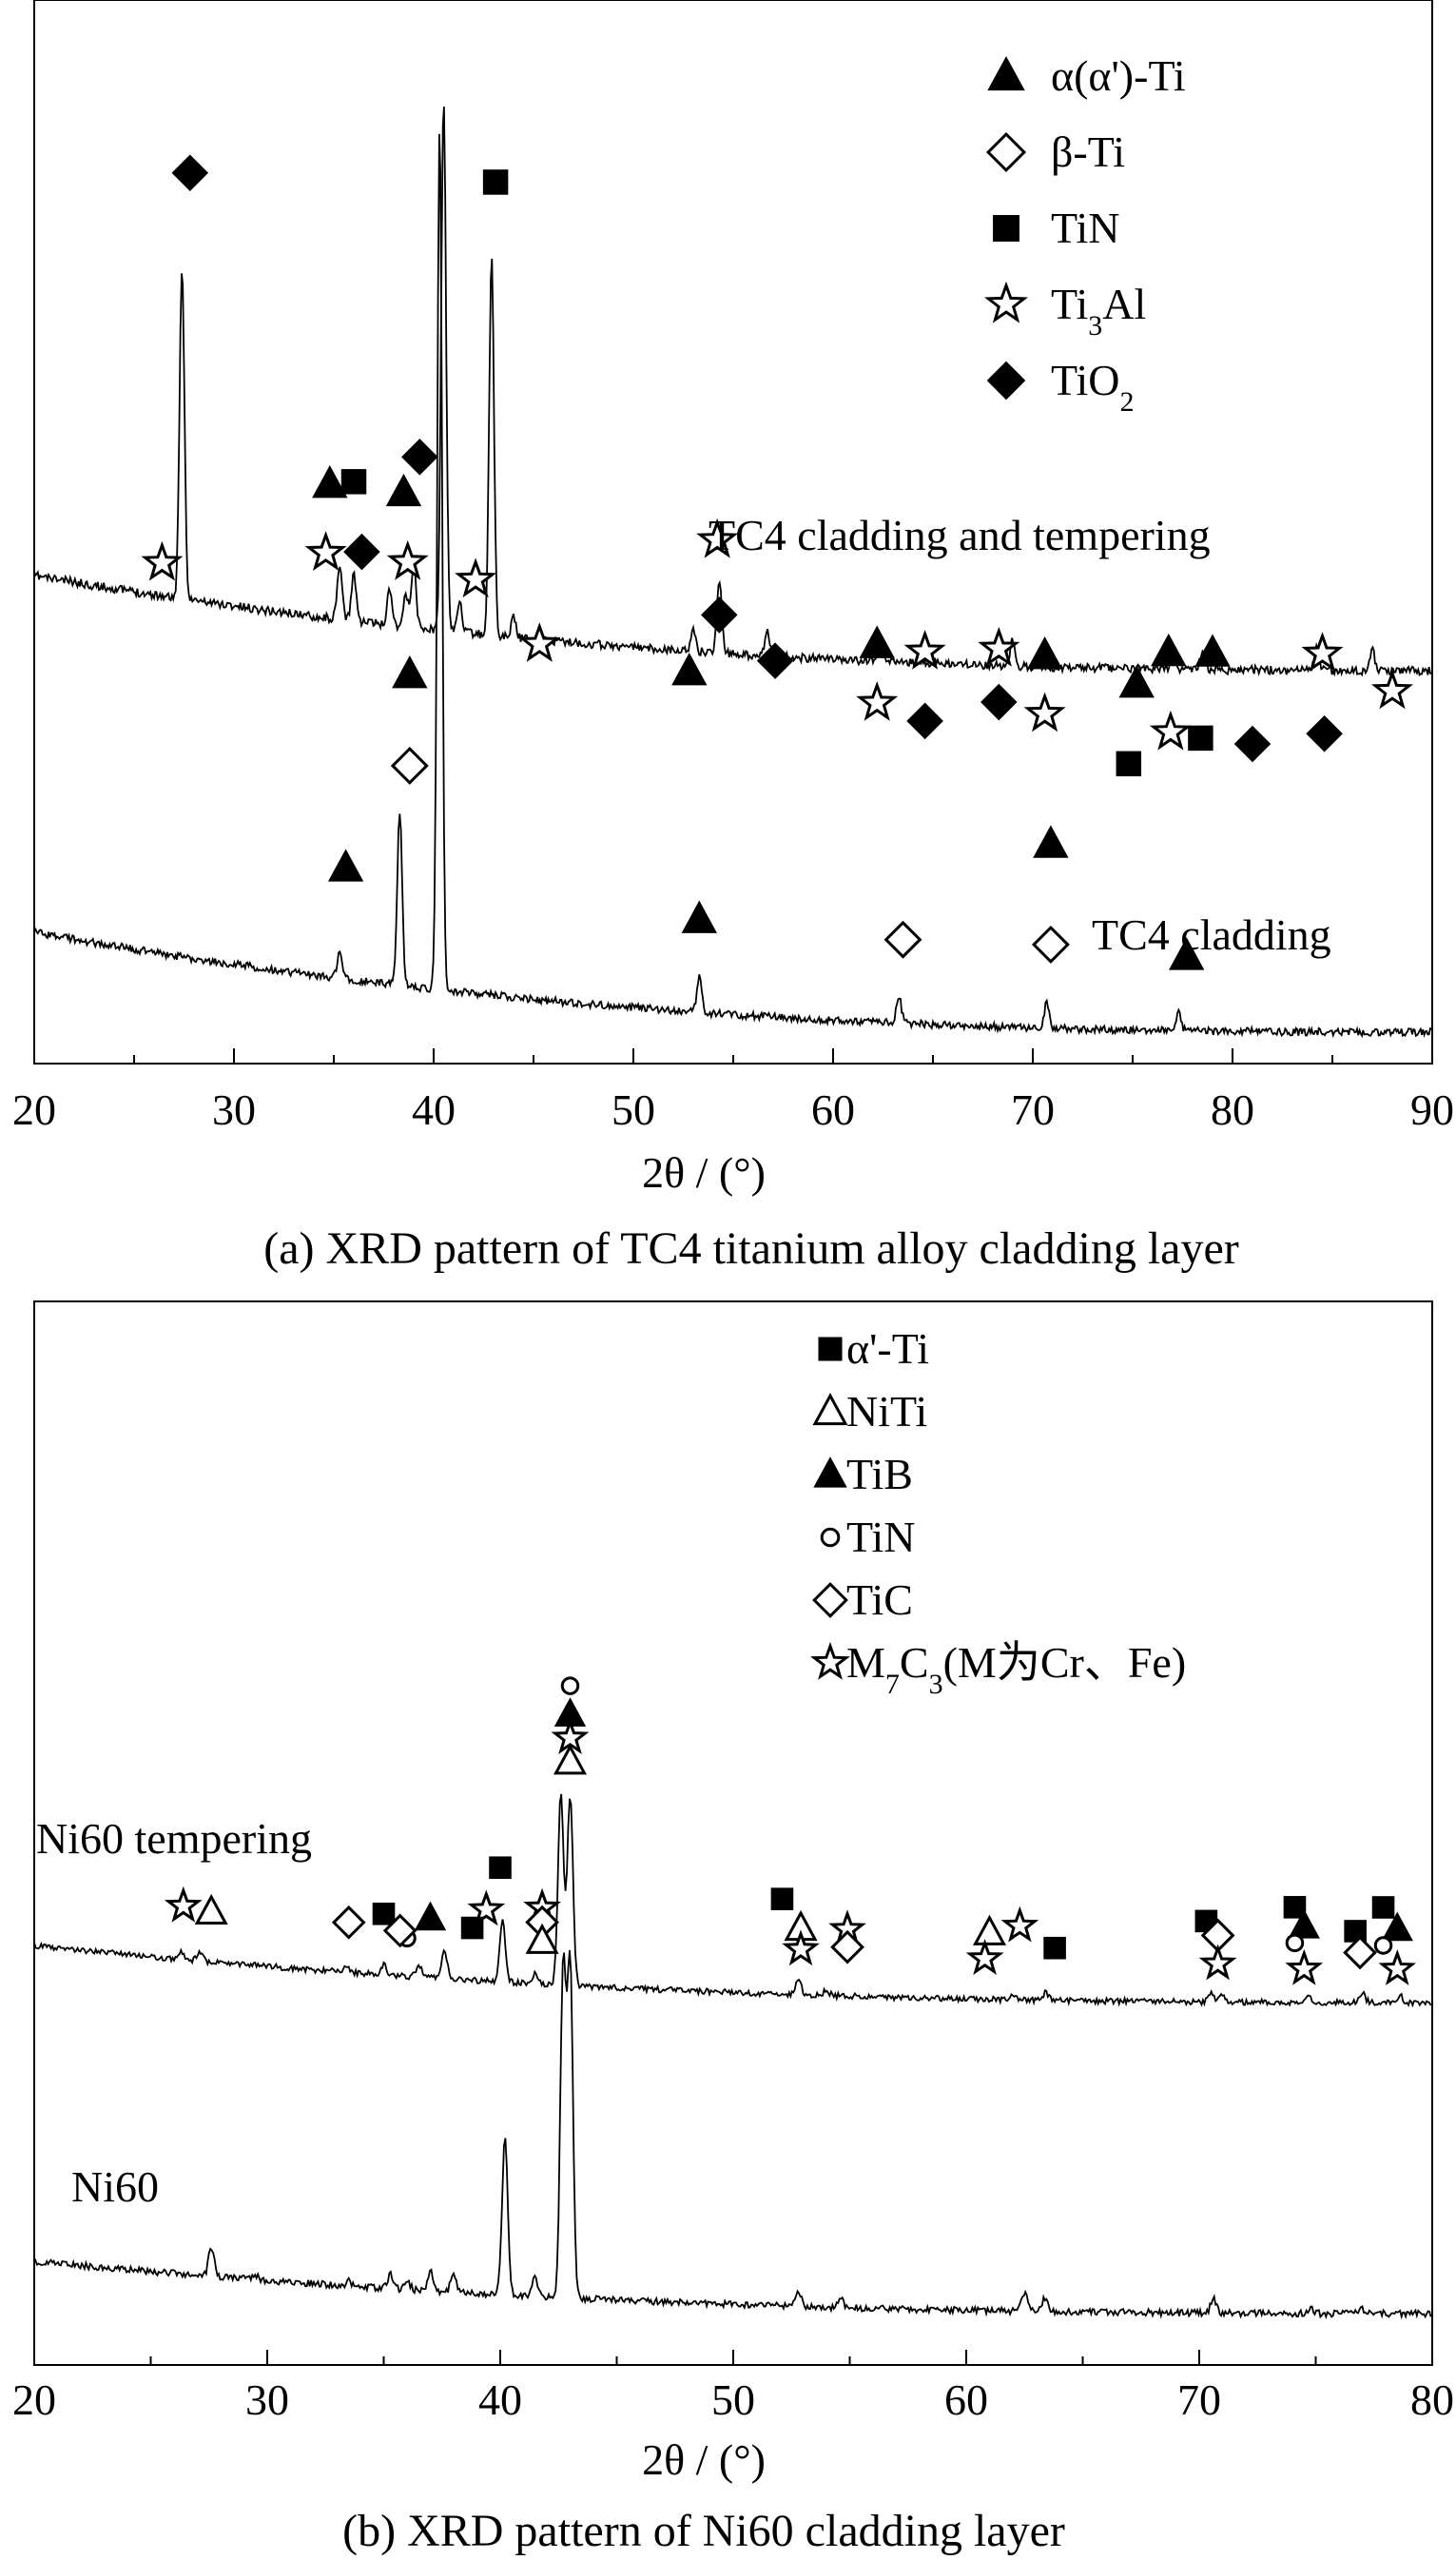 The height and width of the screenshot is (2560, 1456). I want to click on legend-label: Ti3Al, so click(1099, 311).